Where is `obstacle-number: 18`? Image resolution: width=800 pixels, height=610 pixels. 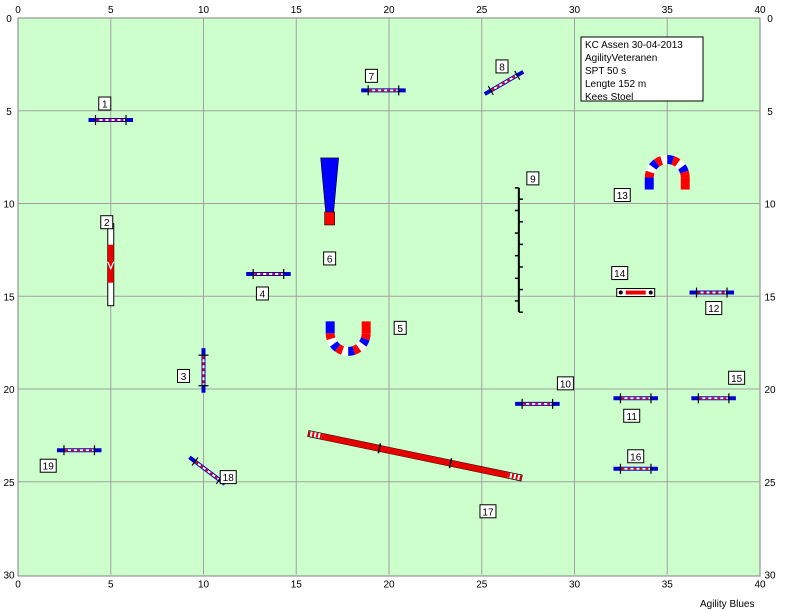
obstacle-number: 18 is located at coordinates (229, 478).